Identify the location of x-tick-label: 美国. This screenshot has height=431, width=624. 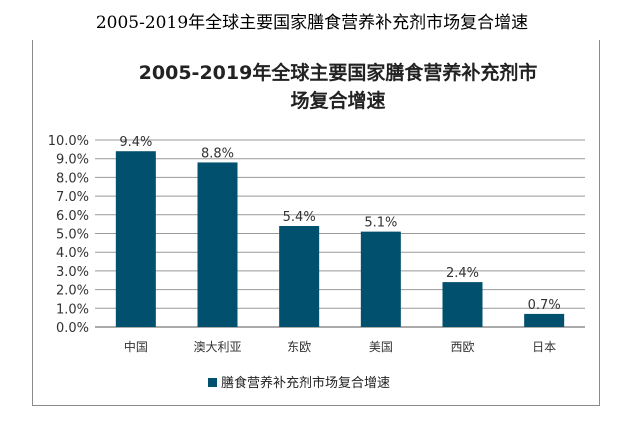
(381, 347).